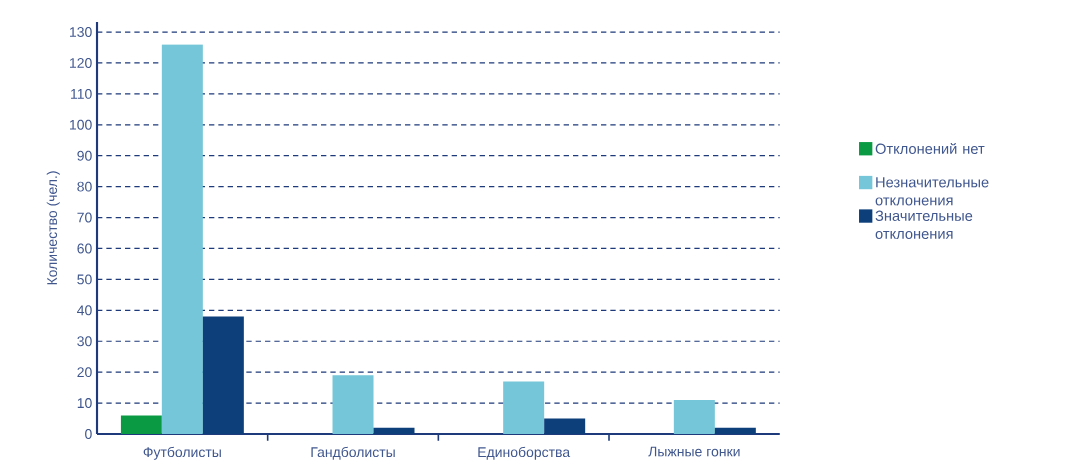  Describe the element at coordinates (932, 191) in the screenshot. I see `legend-label: Незначительные отклонения` at that location.